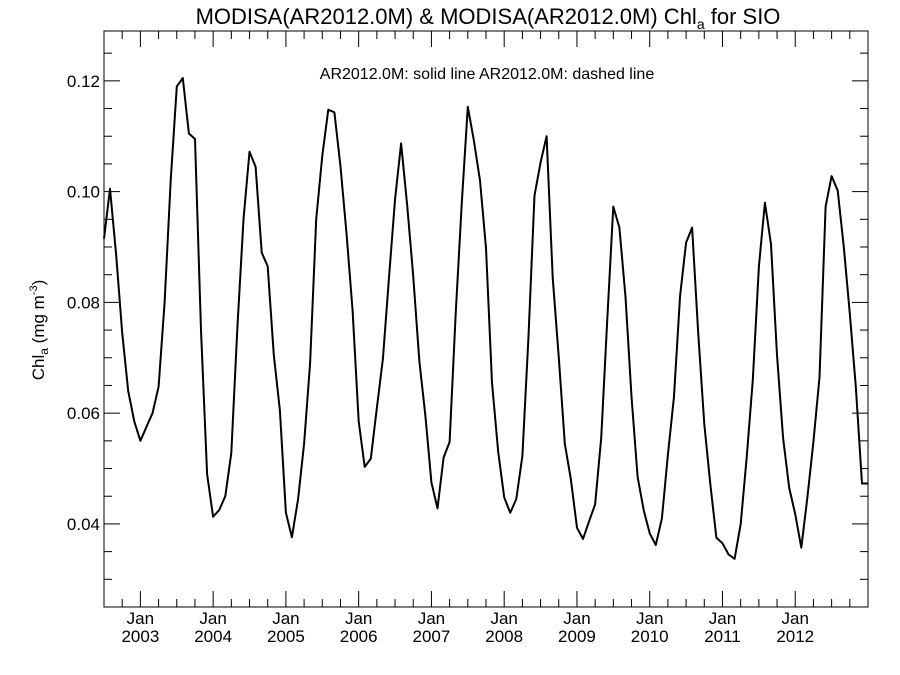 This screenshot has width=900, height=675. What do you see at coordinates (38, 321) in the screenshot?
I see `y-axis-label-unit: (mg m` at bounding box center [38, 321].